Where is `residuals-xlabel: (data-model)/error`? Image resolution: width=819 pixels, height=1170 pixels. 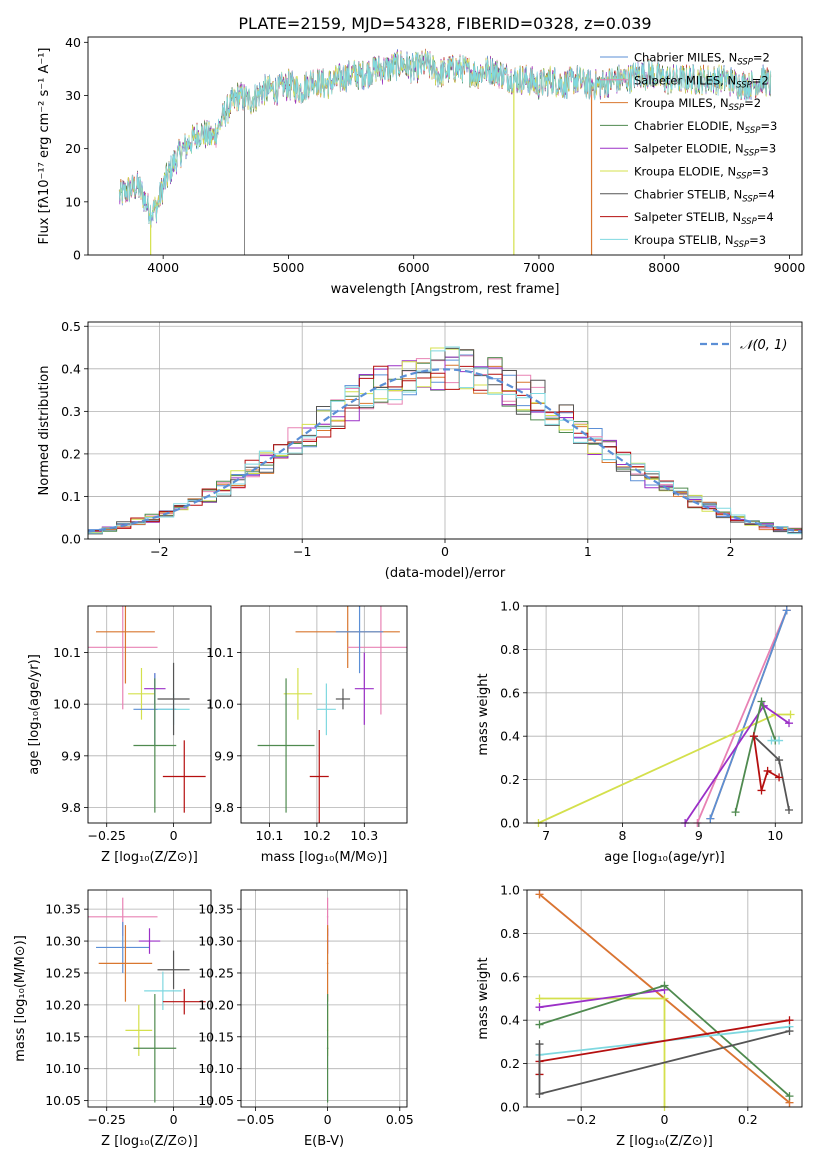
residuals-xlabel: (data-model)/error is located at coordinates (445, 573).